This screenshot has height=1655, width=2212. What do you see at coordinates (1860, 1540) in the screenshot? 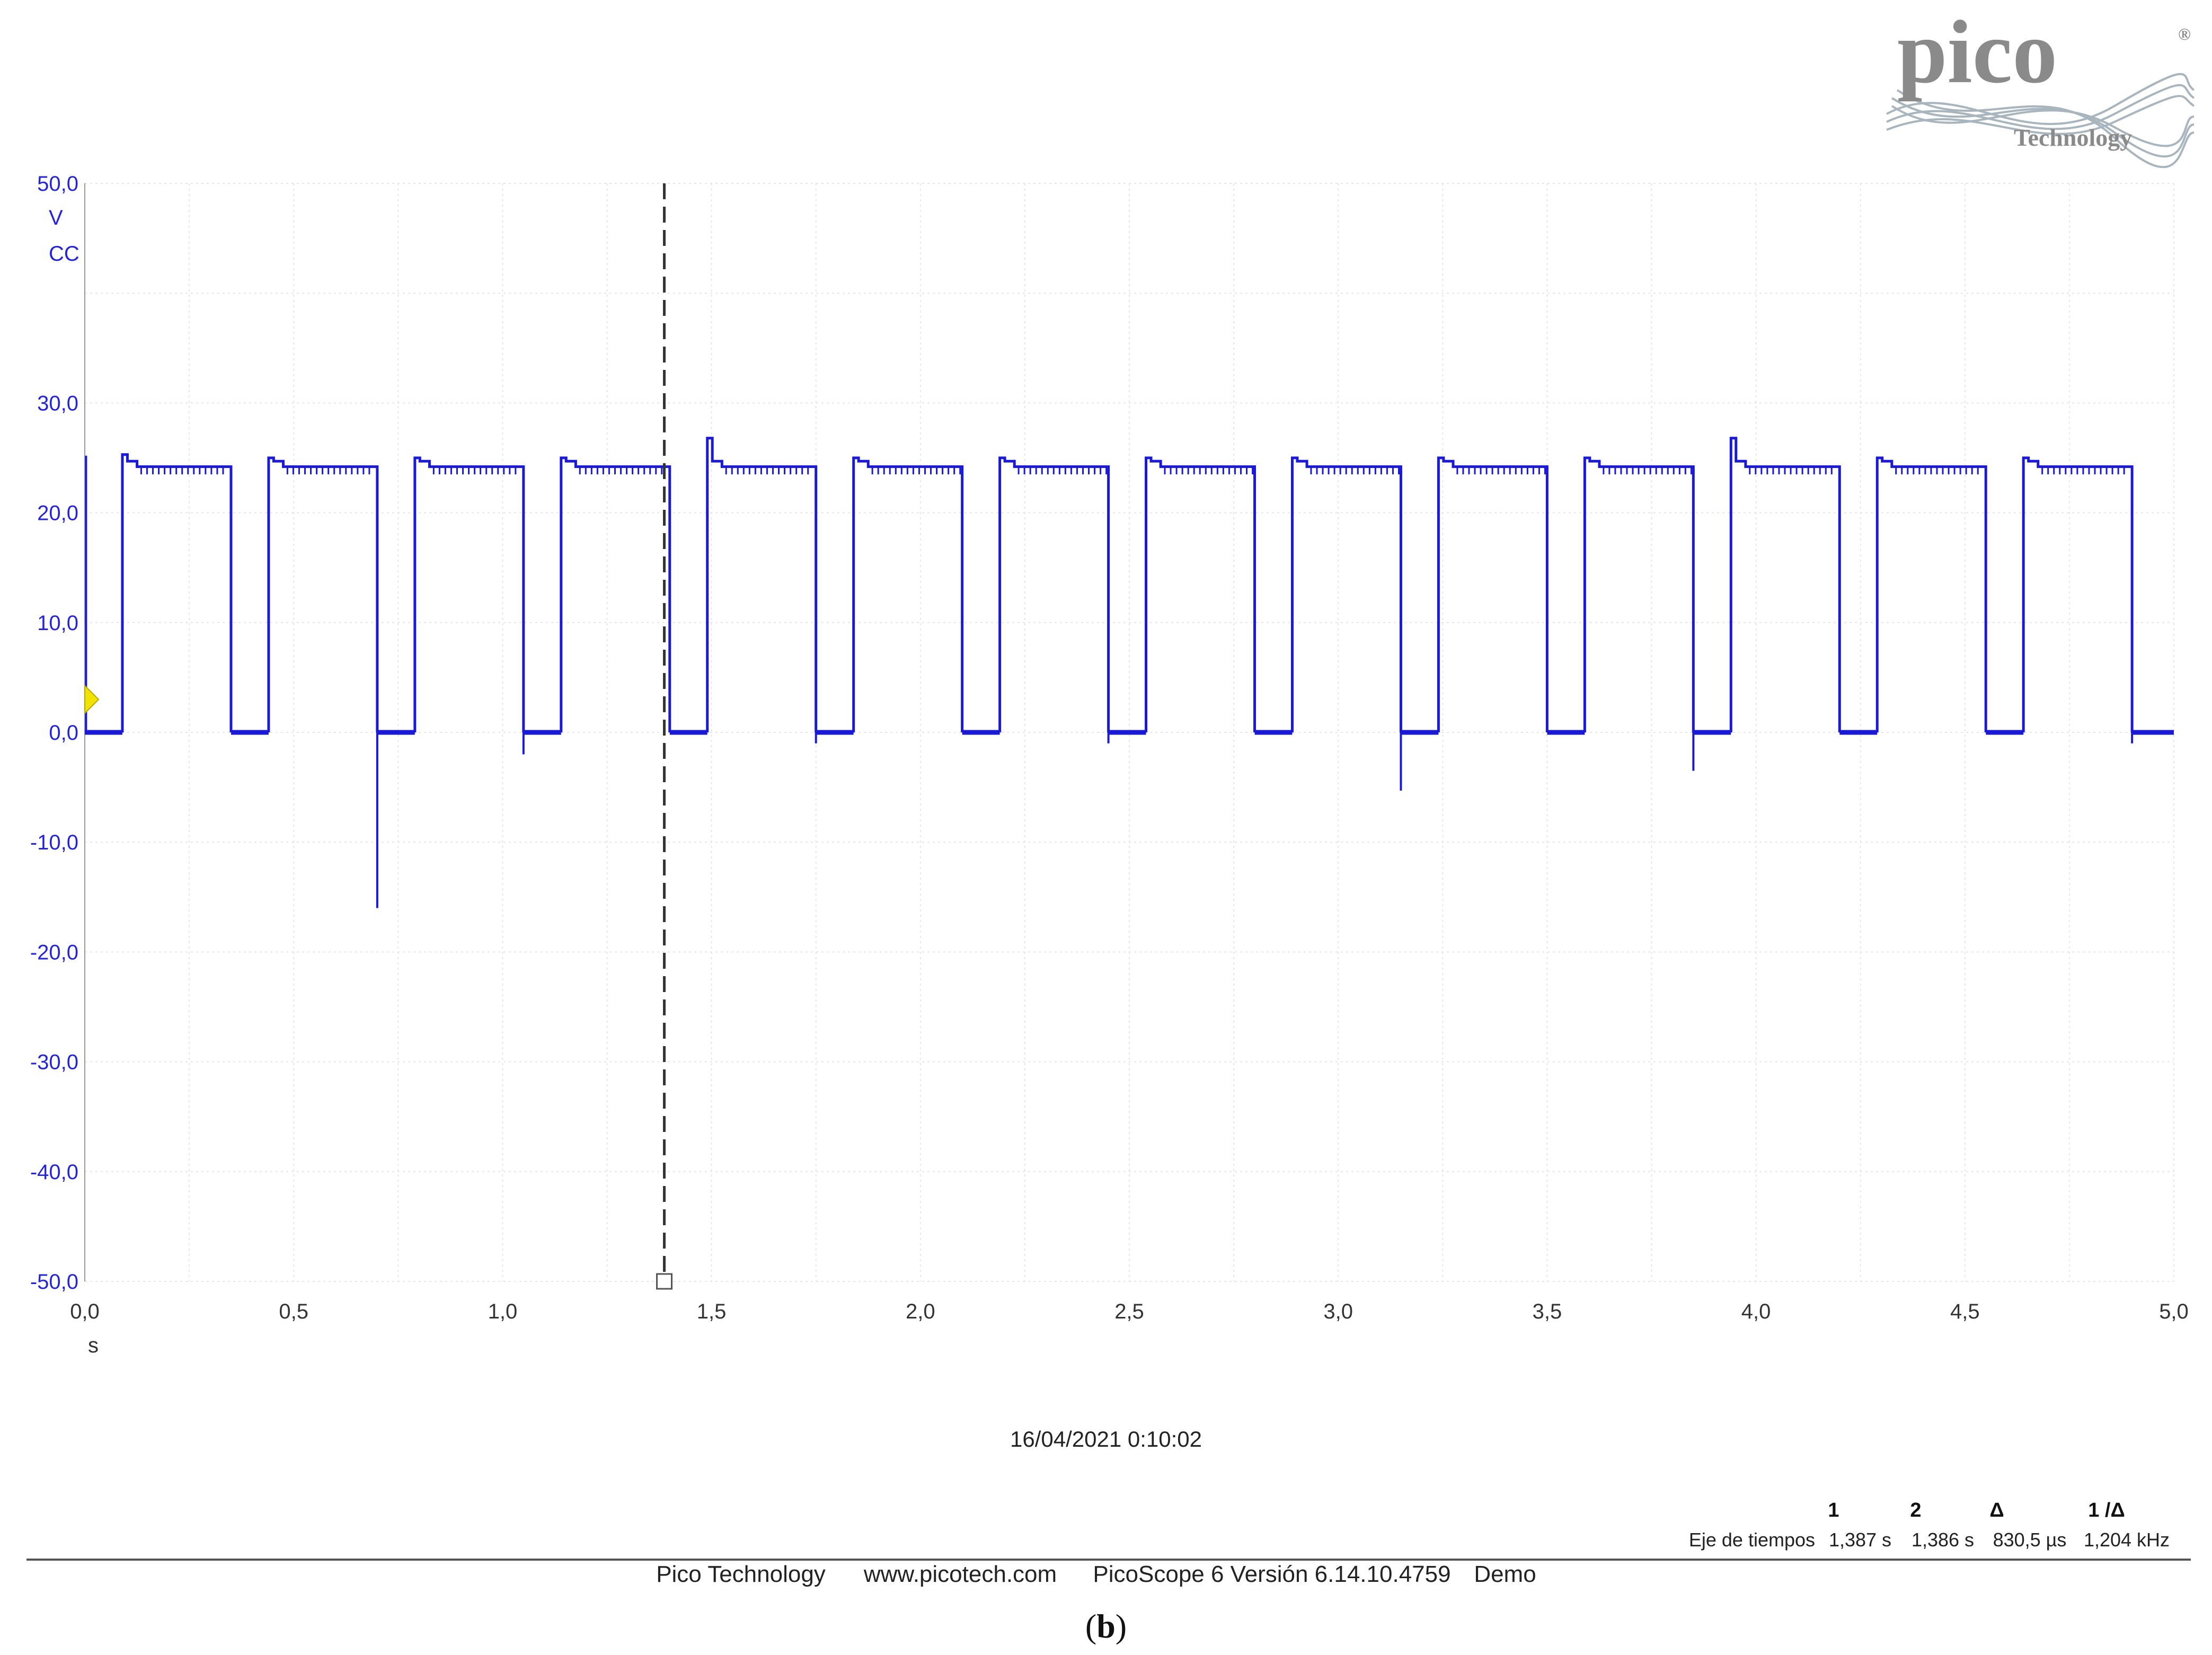
I see `measure-value-1: 1,387 s` at bounding box center [1860, 1540].